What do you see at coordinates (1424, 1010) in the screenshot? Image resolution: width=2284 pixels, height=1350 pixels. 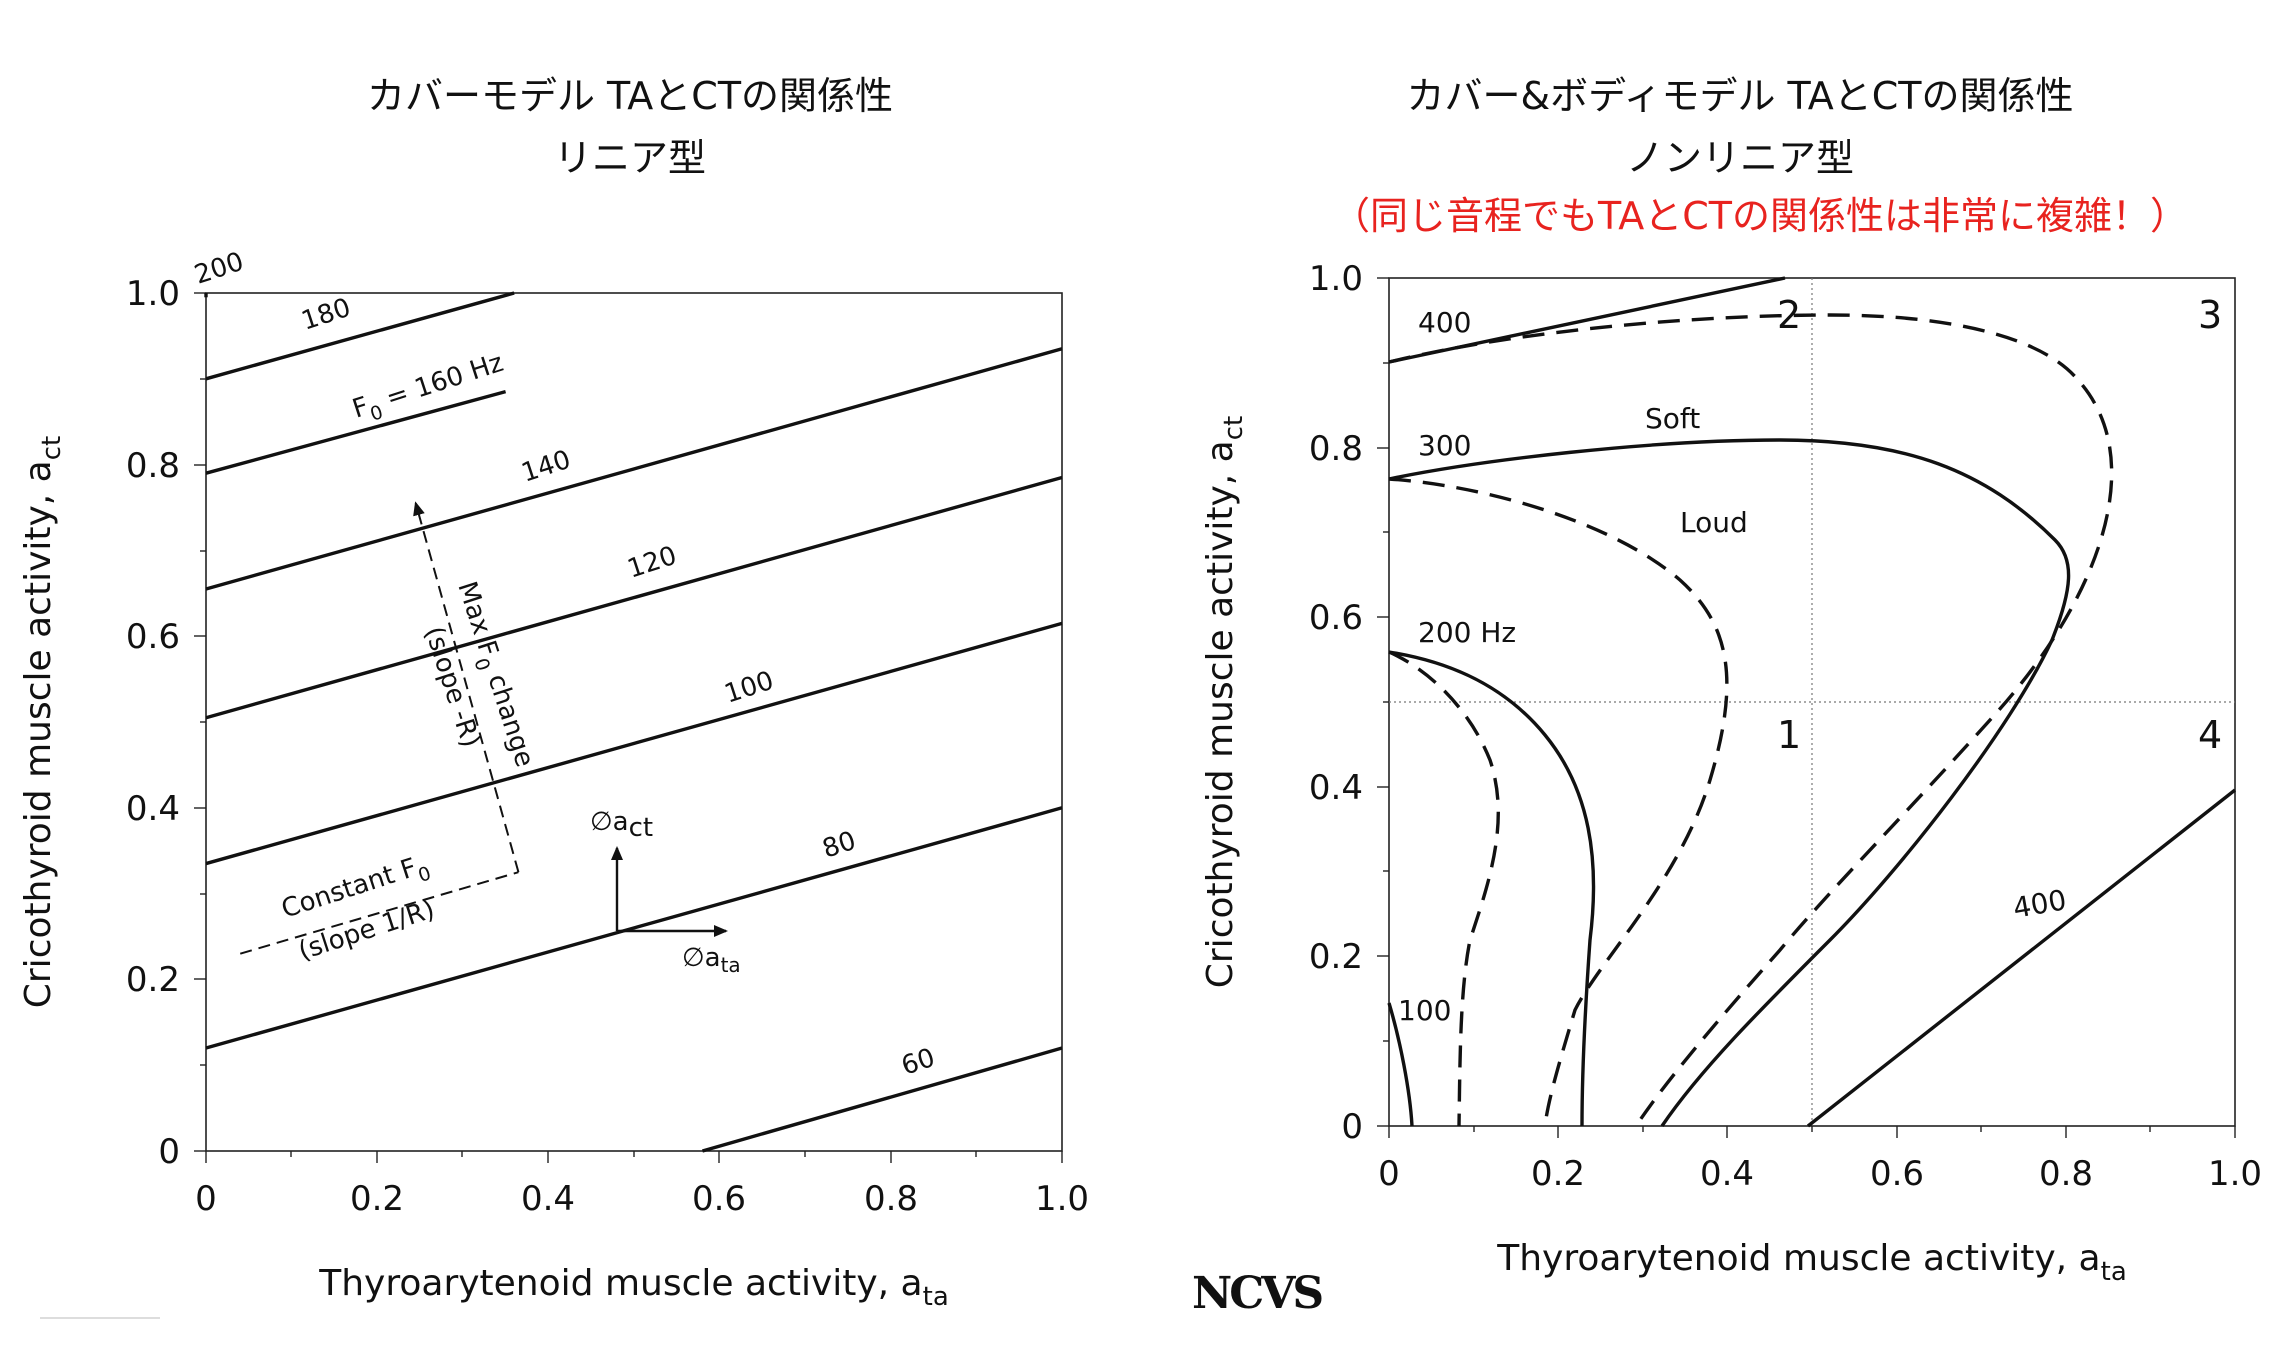 I see `right-label-100: 100` at bounding box center [1424, 1010].